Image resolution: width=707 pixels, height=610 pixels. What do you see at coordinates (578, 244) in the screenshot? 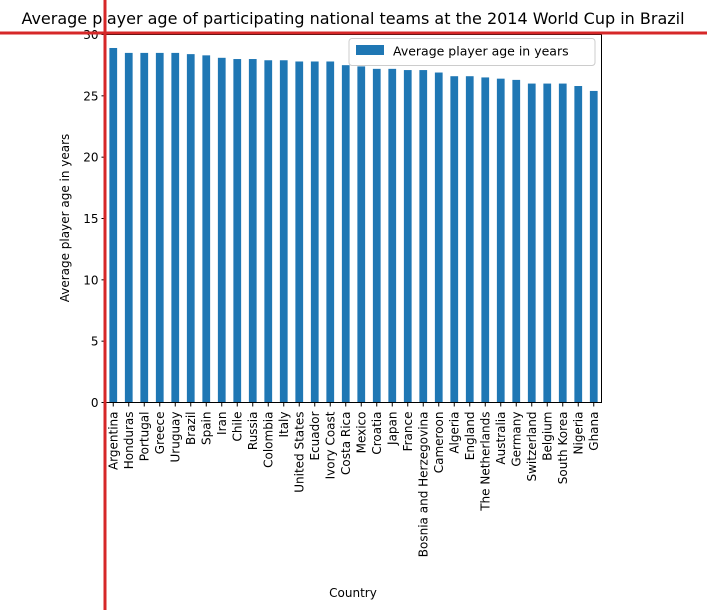
I see `bar-nigeria` at bounding box center [578, 244].